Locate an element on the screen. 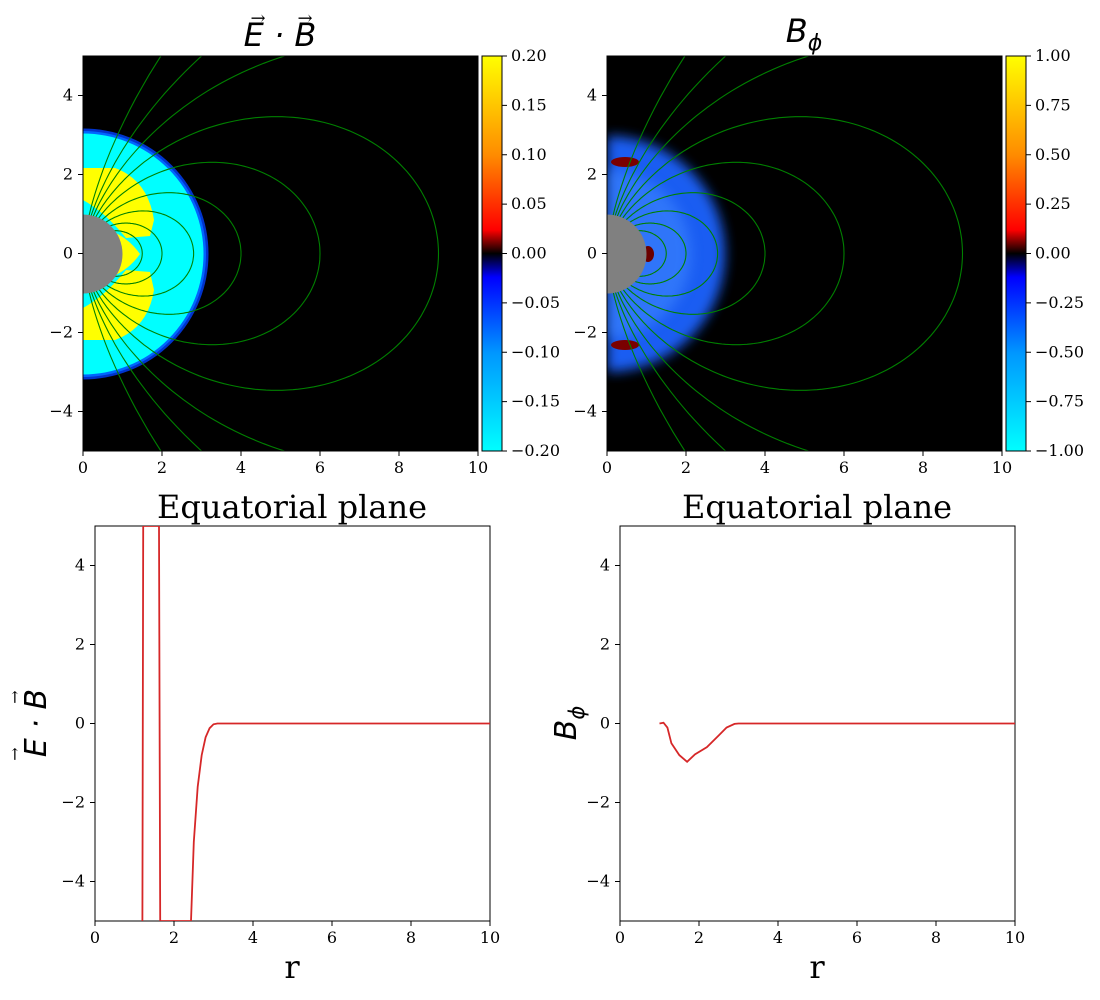 The height and width of the screenshot is (1000, 1100). eb-map-ytick-label: 2 is located at coordinates (68, 174).